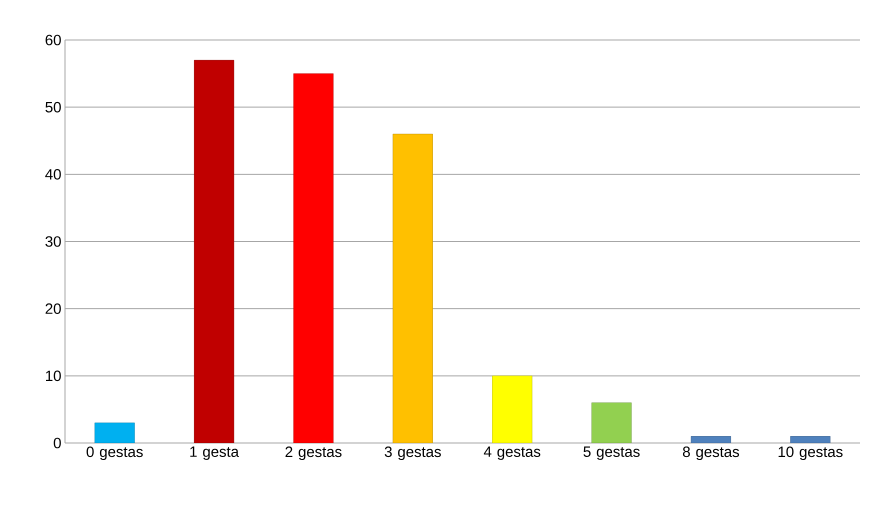  Describe the element at coordinates (114, 453) in the screenshot. I see `x-tick-label: 0 gestas` at that location.